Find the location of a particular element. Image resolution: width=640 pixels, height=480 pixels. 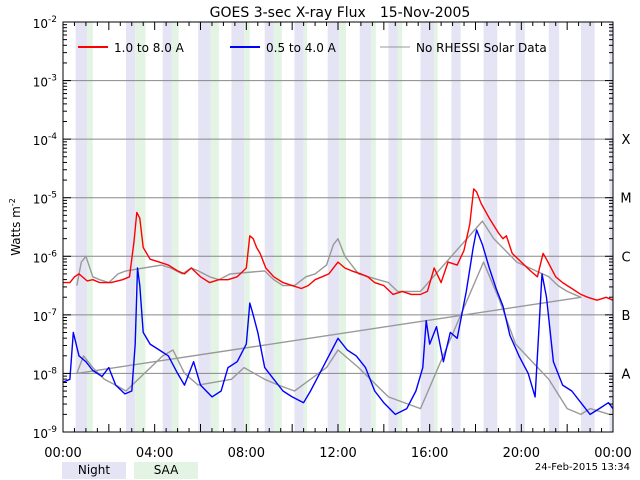

x-tick-label: 16:00 is located at coordinates (429, 453).